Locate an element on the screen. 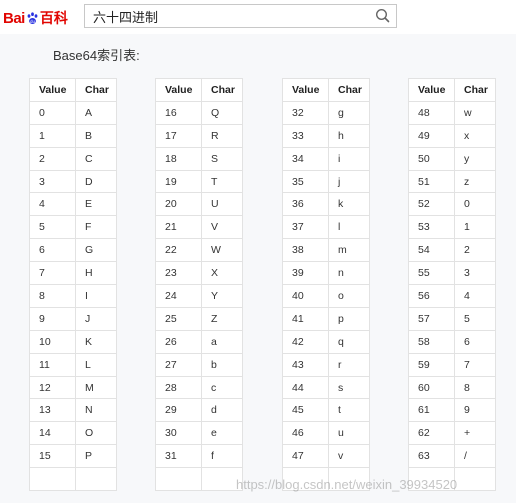  cell-char: Z is located at coordinates (222, 318).